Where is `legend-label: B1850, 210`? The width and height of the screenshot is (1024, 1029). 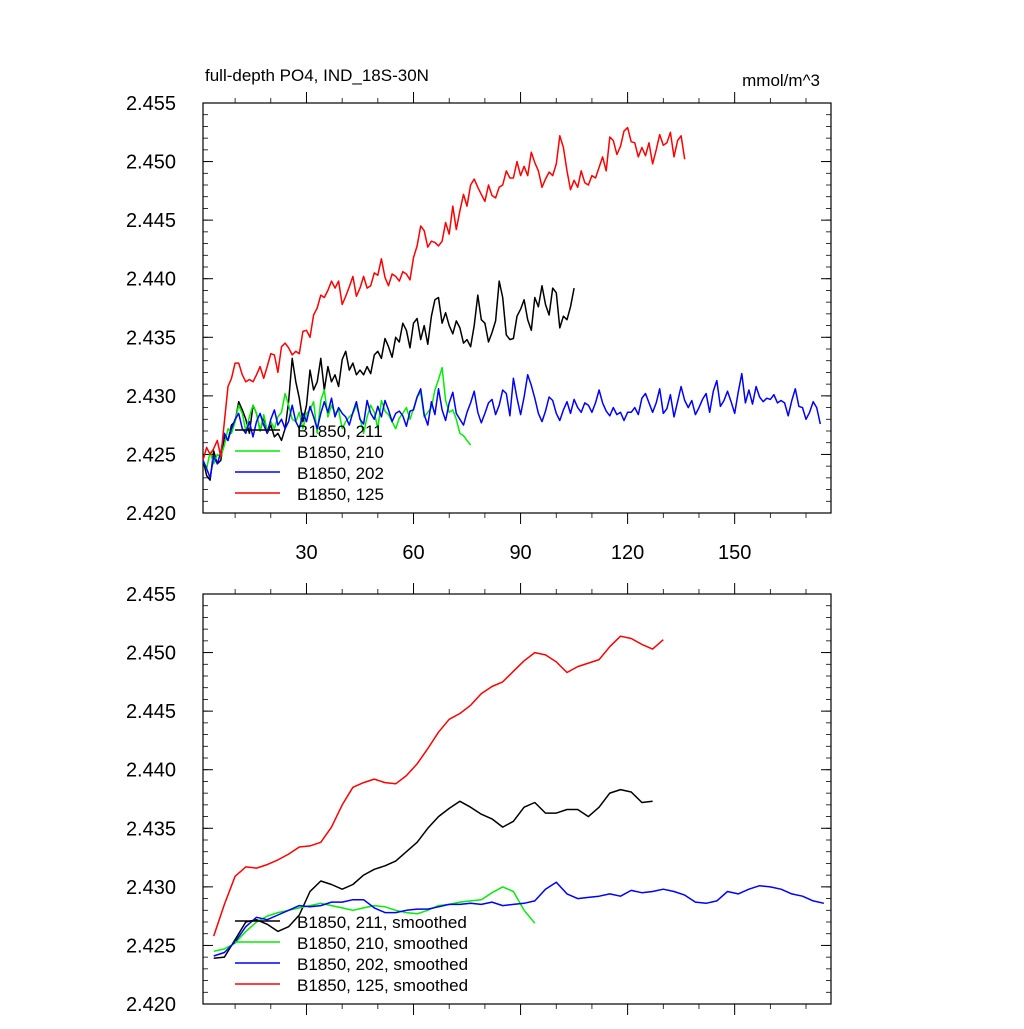 legend-label: B1850, 210 is located at coordinates (340, 452).